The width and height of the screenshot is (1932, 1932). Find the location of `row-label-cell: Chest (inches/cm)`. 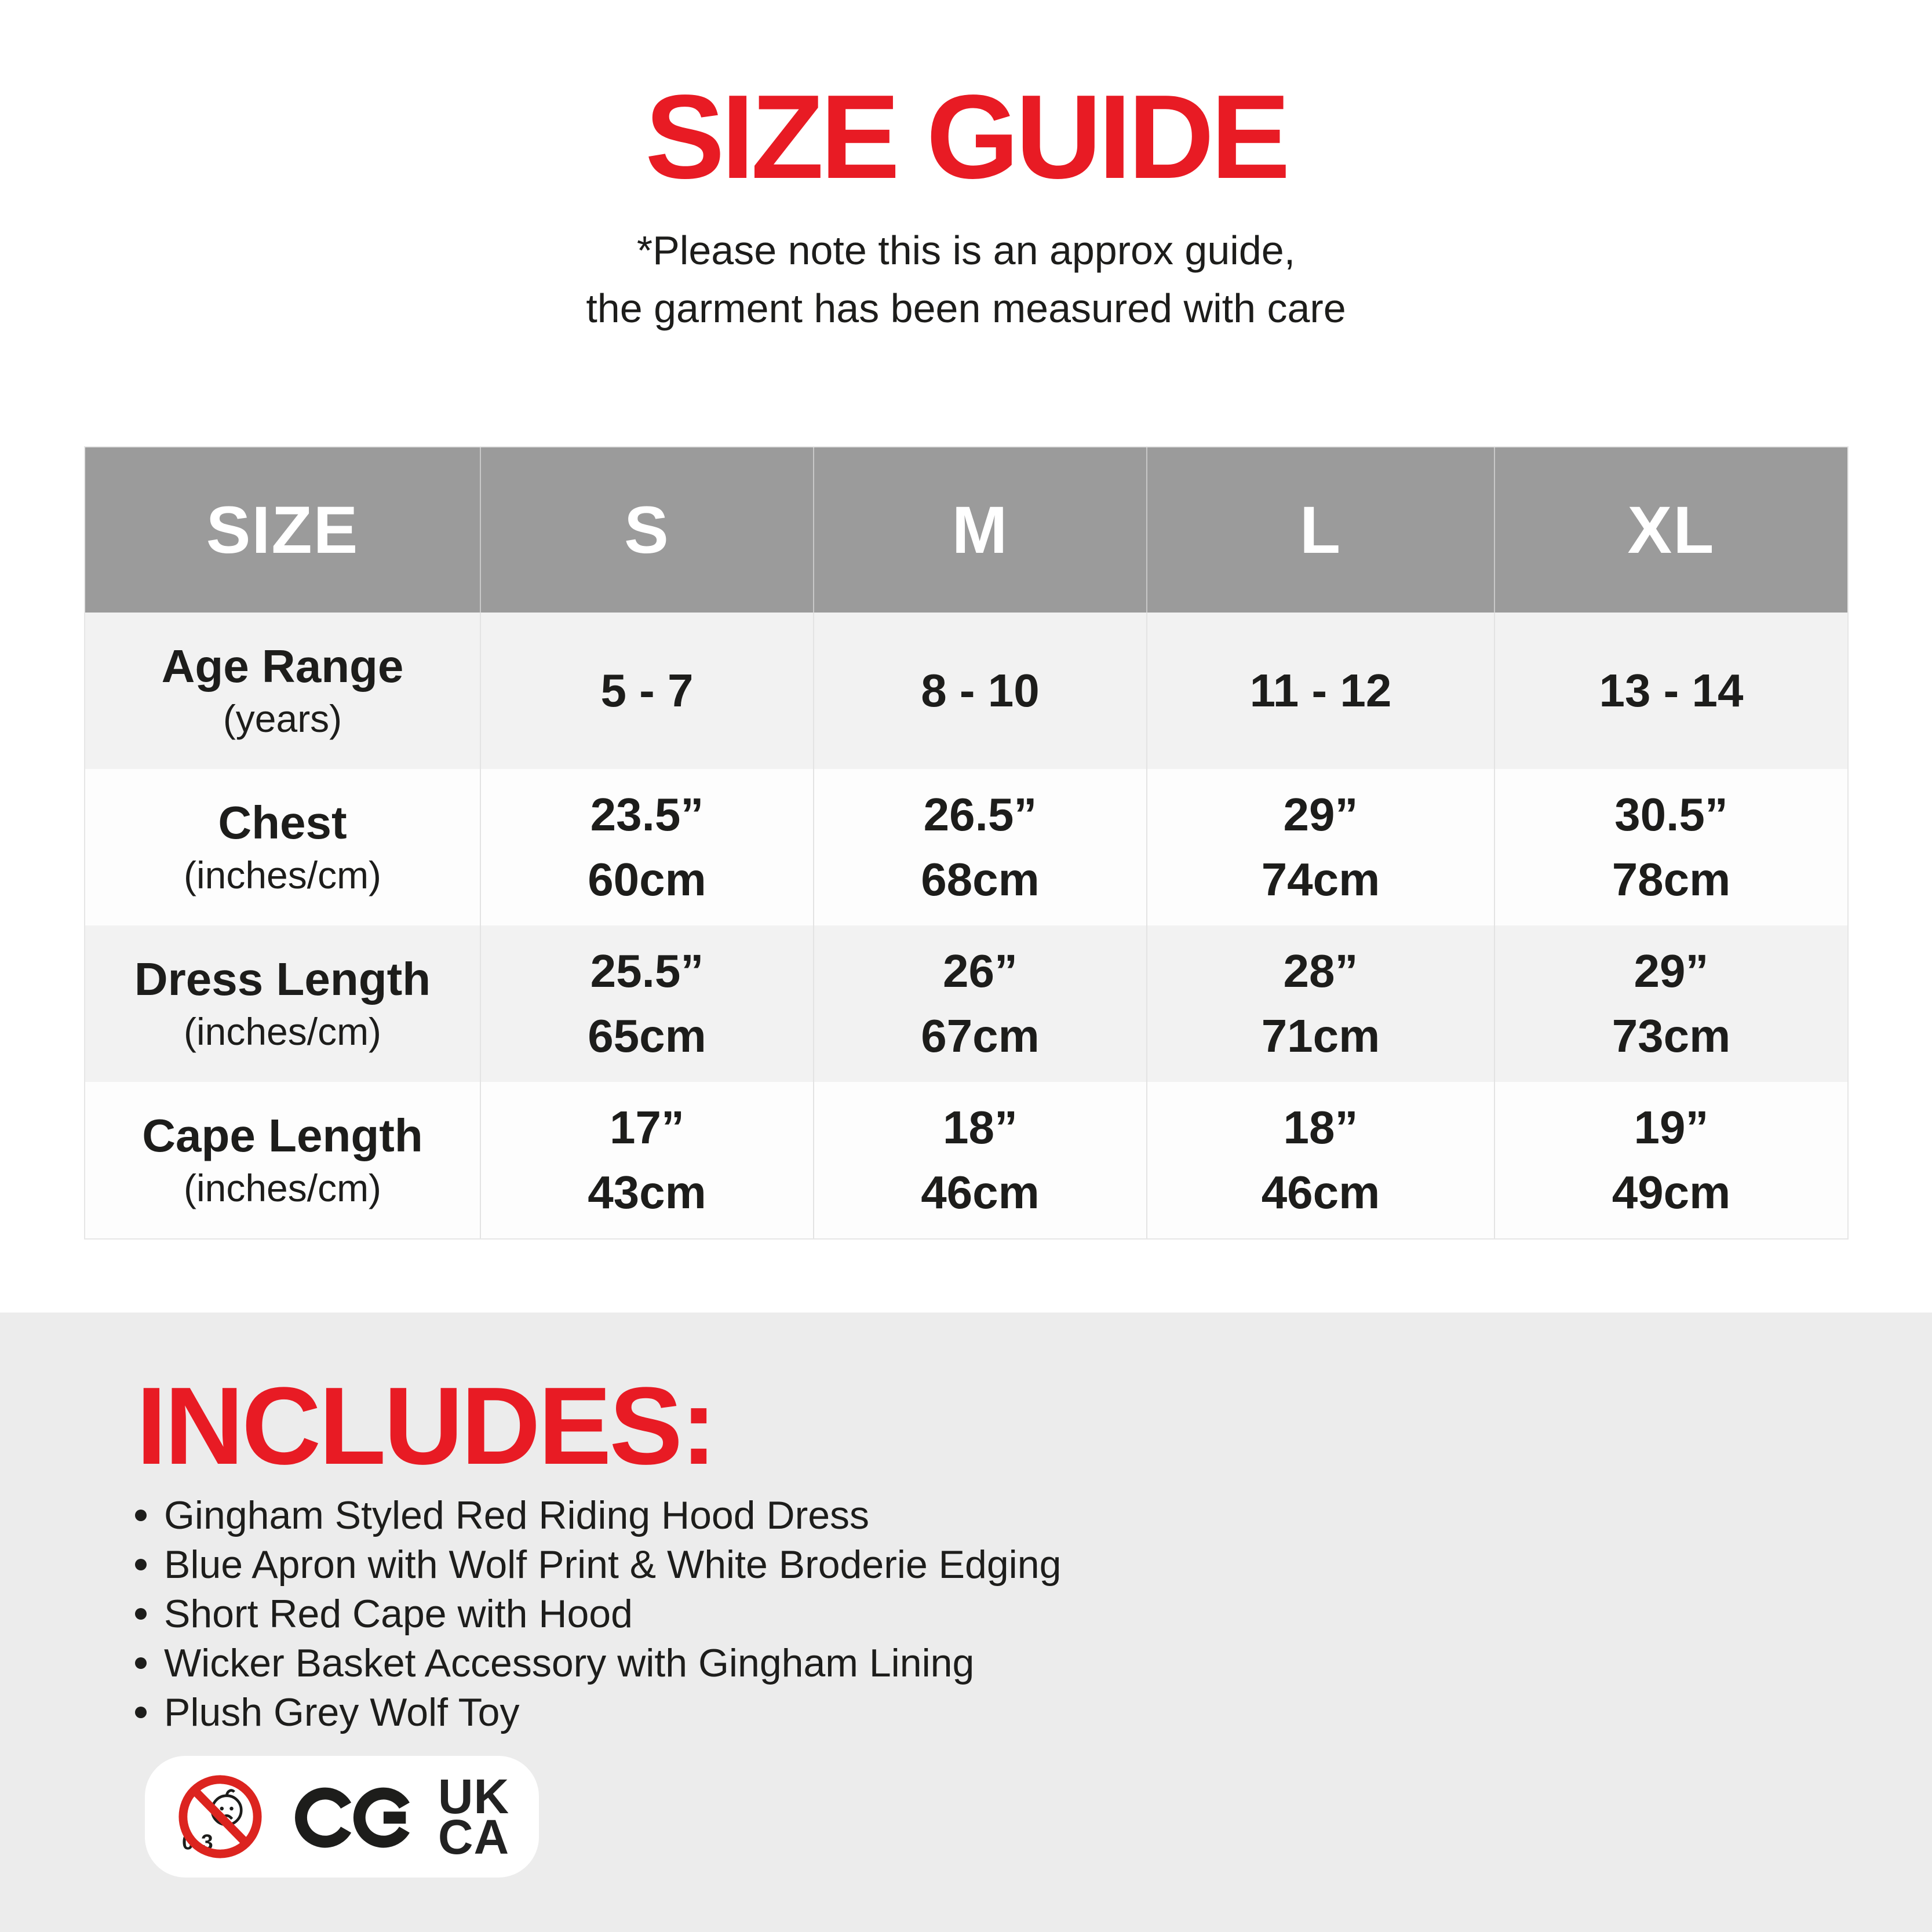

row-label-cell: Chest (inches/cm) is located at coordinates (283, 847).